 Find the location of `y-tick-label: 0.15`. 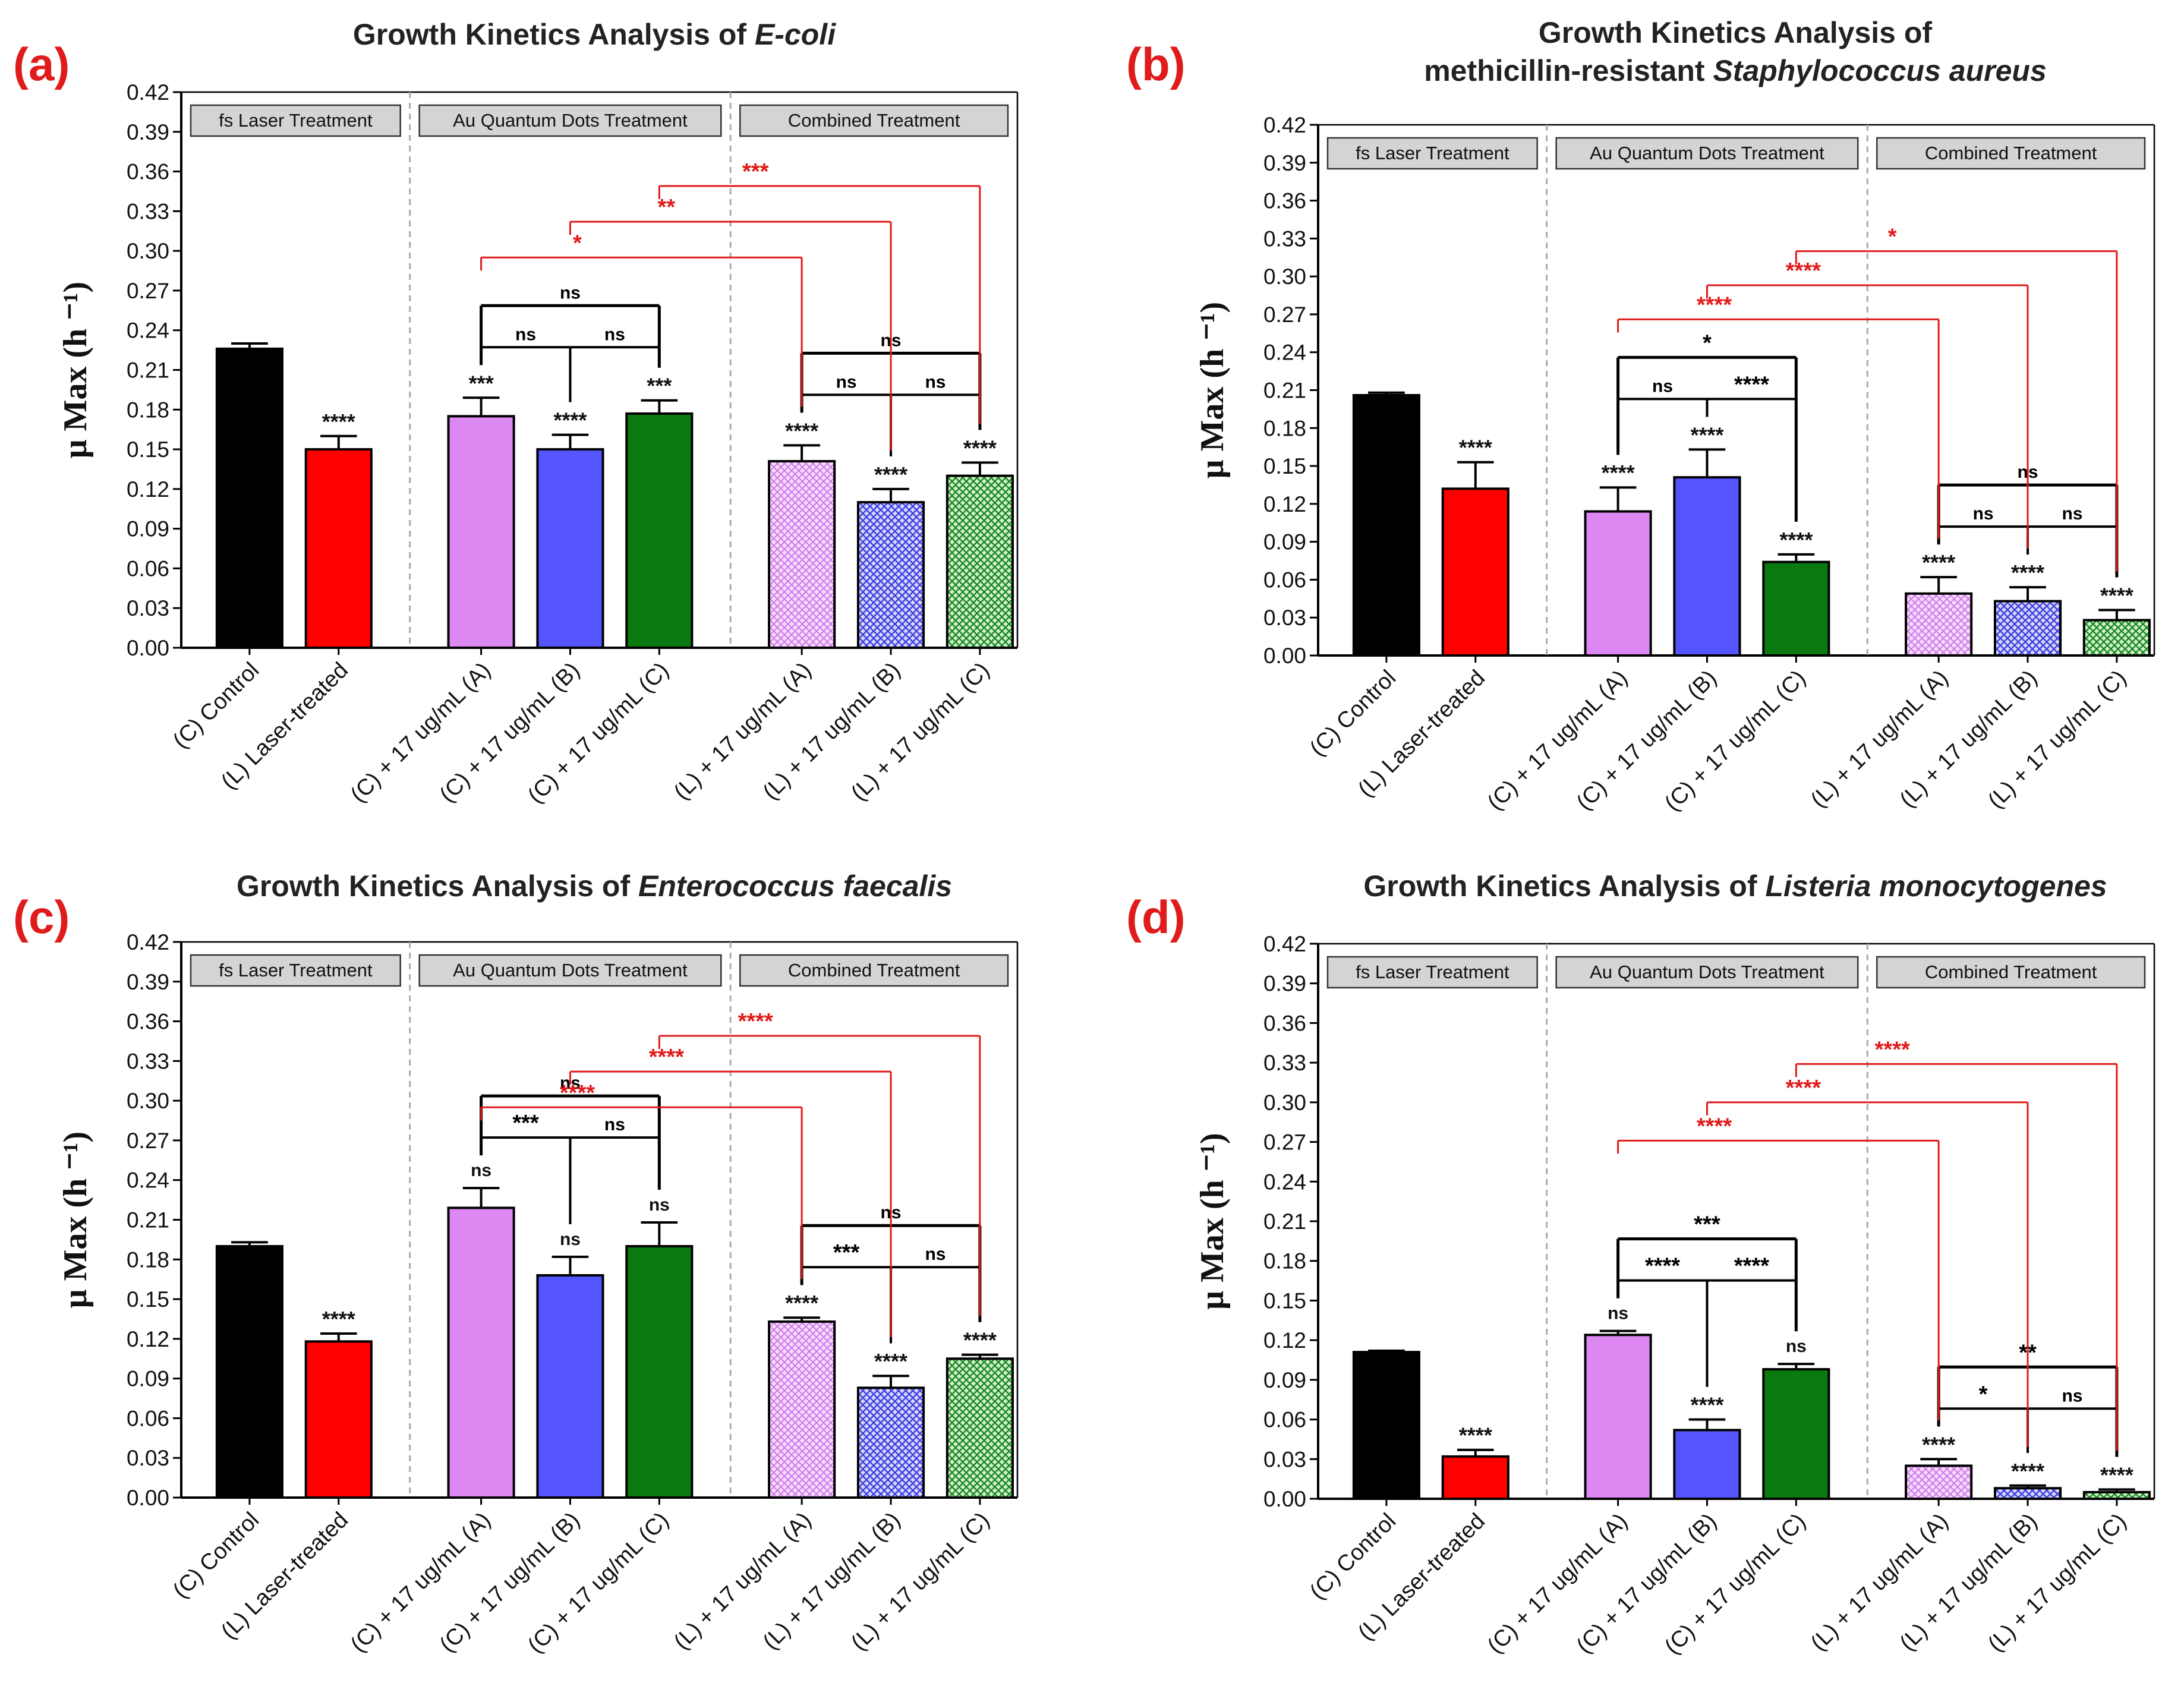

y-tick-label: 0.15 is located at coordinates (148, 449).